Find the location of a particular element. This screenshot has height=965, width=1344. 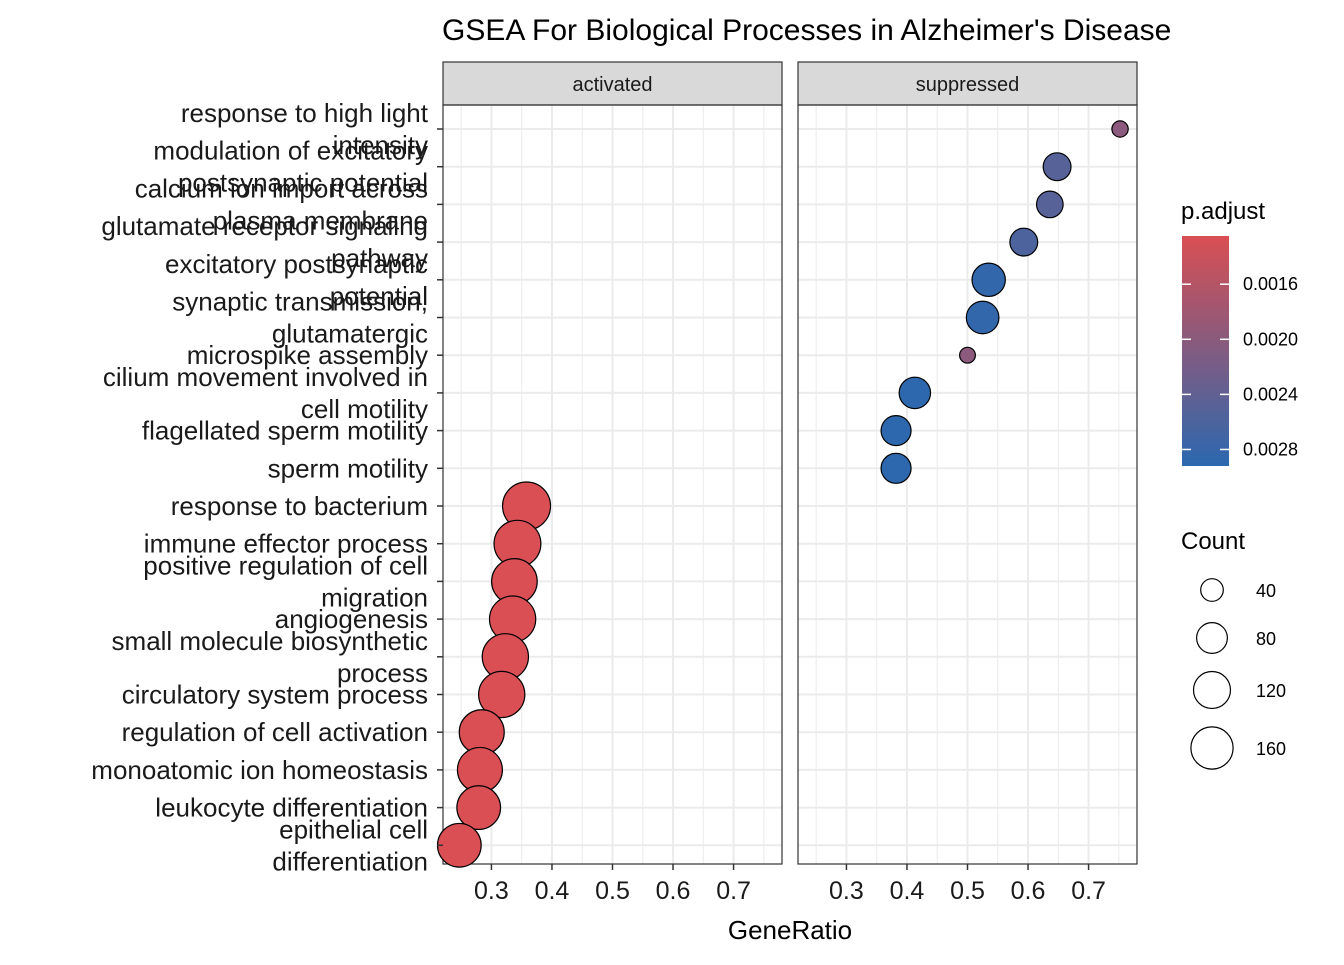

colorbar-label: 0.0020 is located at coordinates (1270, 339).